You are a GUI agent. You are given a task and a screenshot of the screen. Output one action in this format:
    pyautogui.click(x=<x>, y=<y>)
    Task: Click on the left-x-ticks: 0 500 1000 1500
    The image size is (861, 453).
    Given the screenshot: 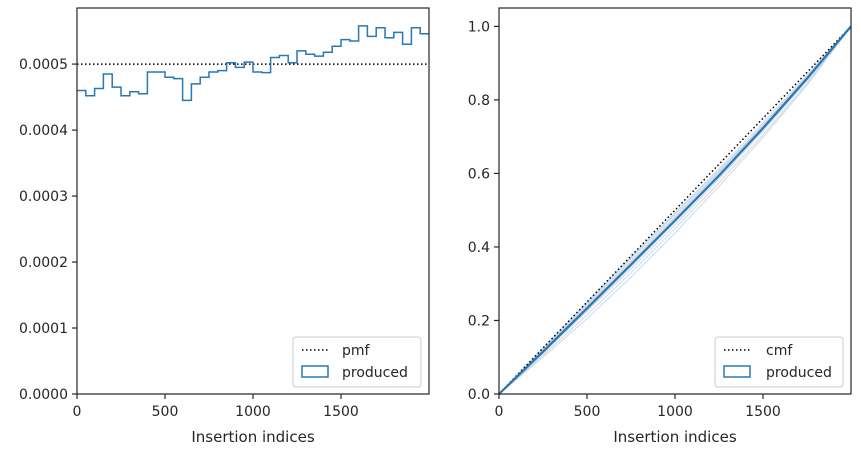 What is the action you would take?
    pyautogui.click(x=216, y=407)
    